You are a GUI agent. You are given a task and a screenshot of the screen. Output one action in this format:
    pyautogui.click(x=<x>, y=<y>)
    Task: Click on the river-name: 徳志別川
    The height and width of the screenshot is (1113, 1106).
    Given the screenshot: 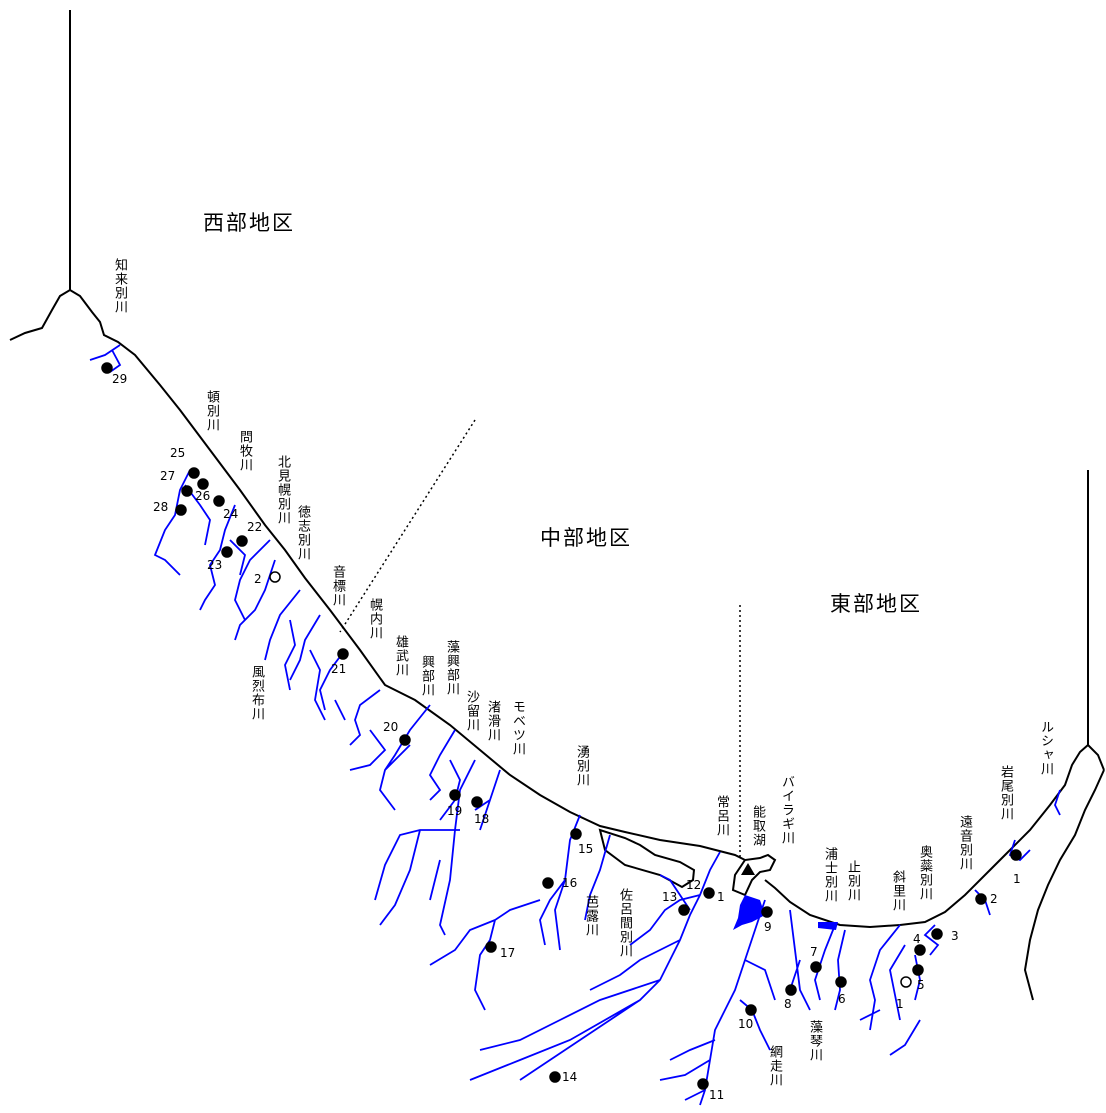 What is the action you would take?
    pyautogui.click(x=302, y=533)
    